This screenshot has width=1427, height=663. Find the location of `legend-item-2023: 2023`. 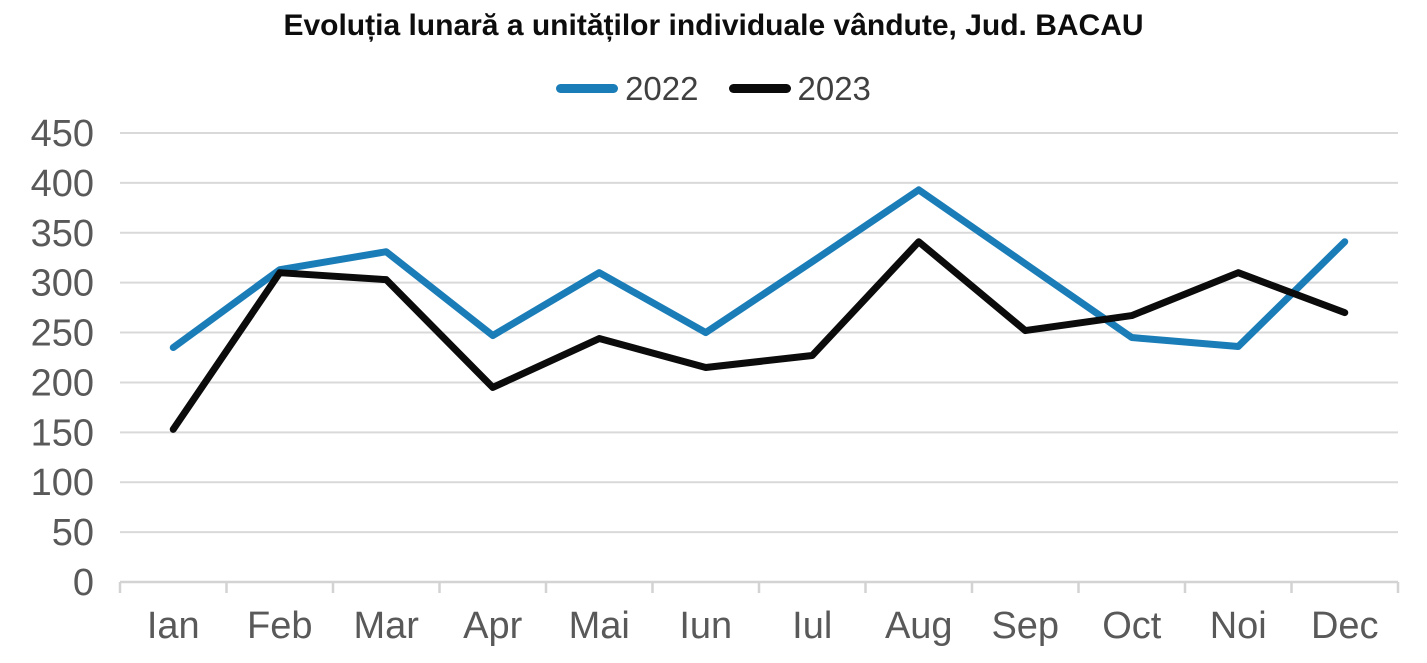

legend-item-2023: 2023 is located at coordinates (799, 88).